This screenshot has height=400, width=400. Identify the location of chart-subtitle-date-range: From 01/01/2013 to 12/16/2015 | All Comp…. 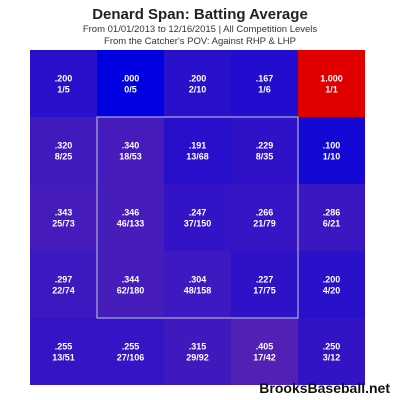
(200, 29).